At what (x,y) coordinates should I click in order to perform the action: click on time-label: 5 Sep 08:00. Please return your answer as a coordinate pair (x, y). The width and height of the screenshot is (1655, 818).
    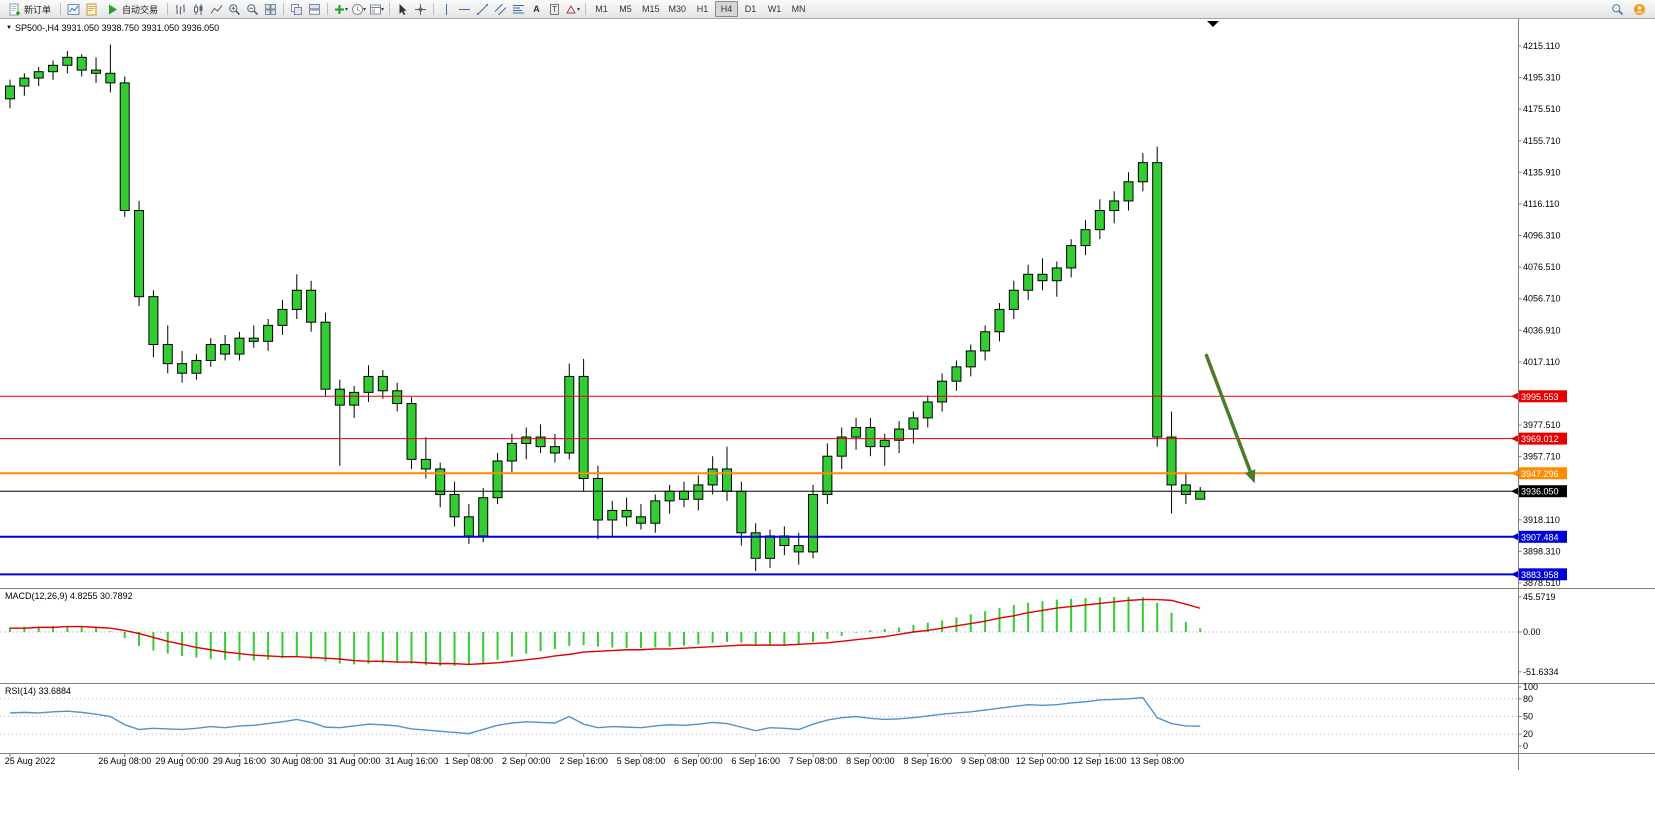
    Looking at the image, I should click on (641, 761).